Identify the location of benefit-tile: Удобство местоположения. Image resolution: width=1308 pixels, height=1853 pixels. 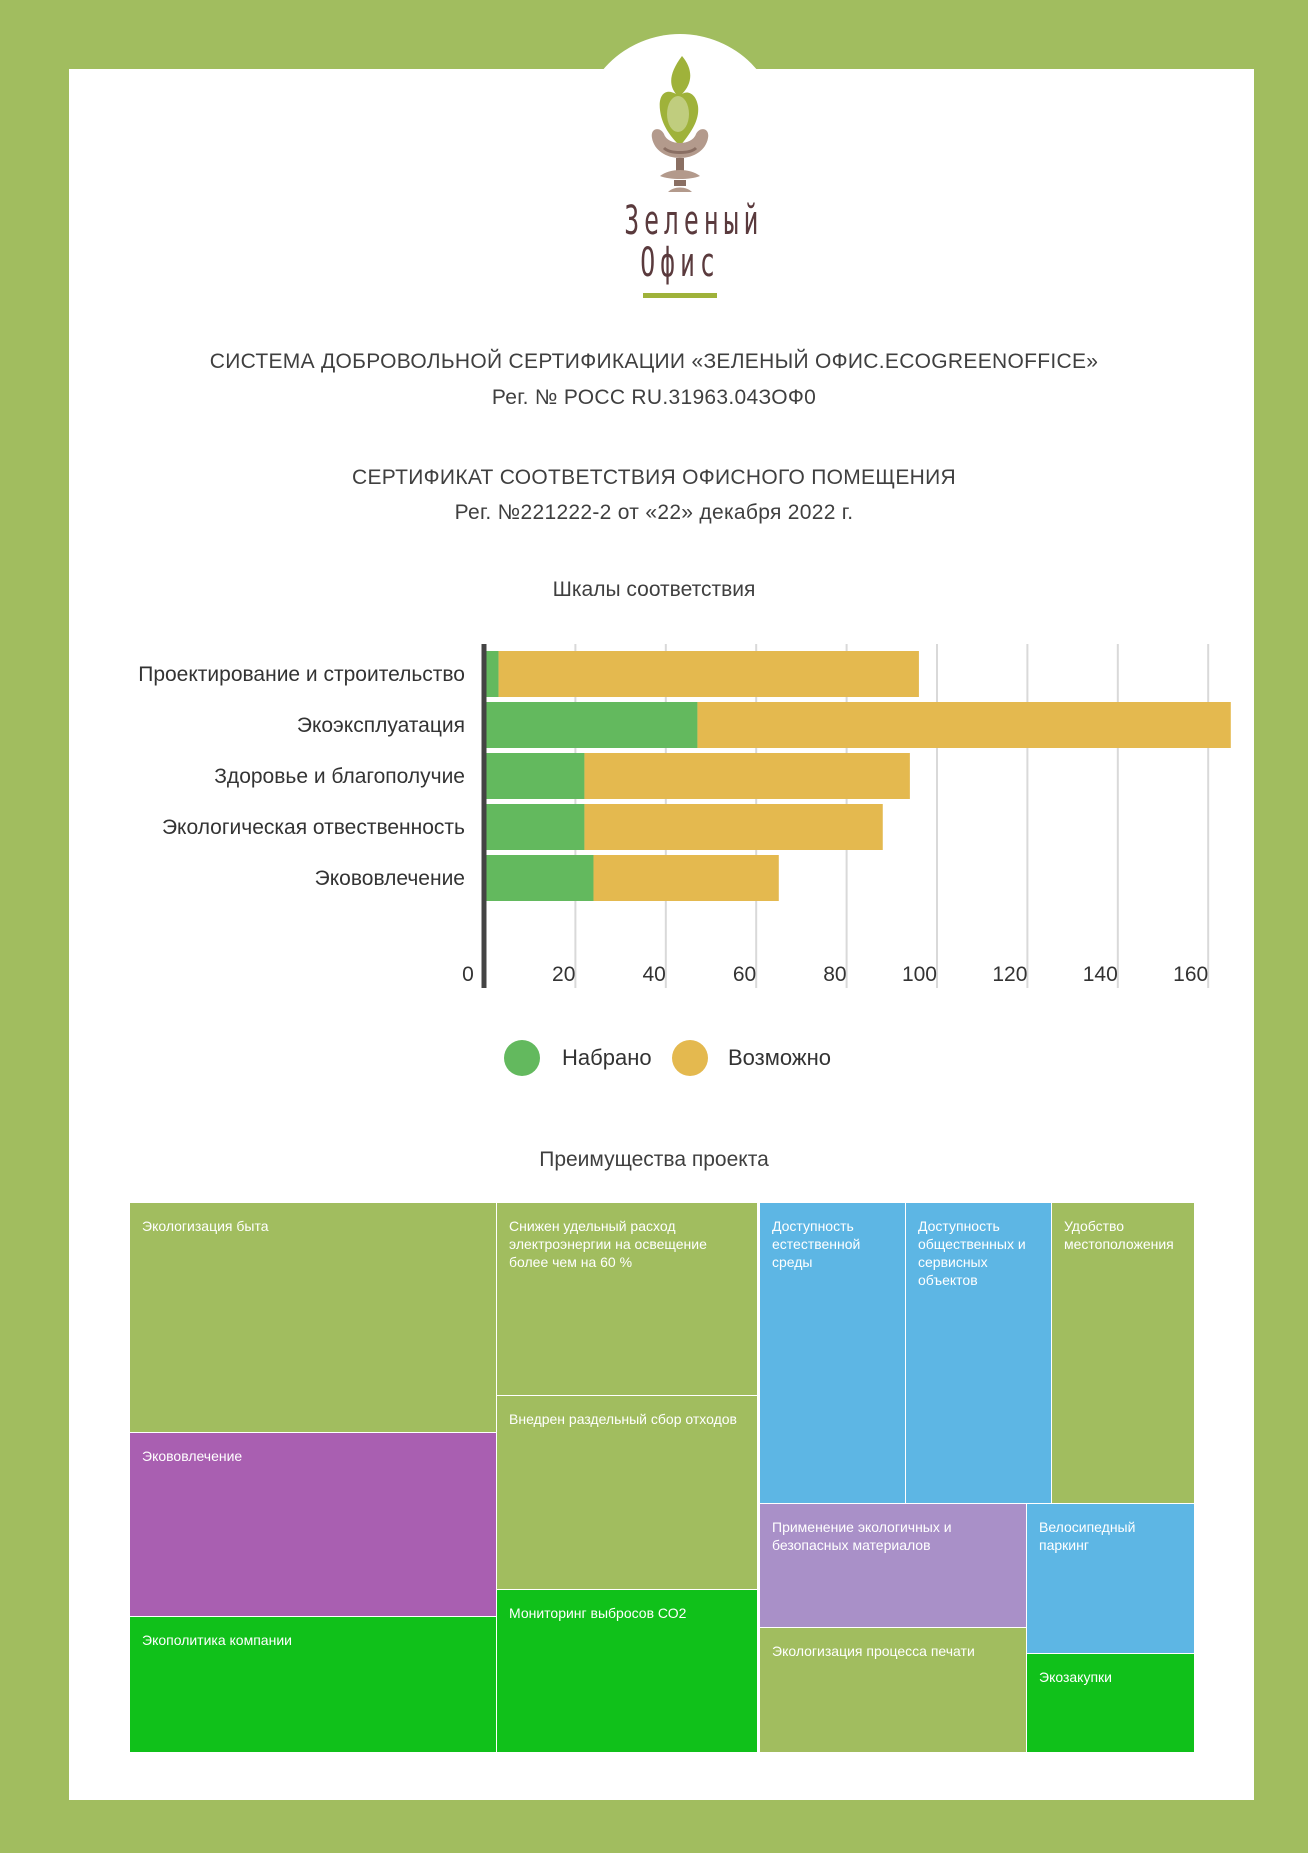
(1123, 1353).